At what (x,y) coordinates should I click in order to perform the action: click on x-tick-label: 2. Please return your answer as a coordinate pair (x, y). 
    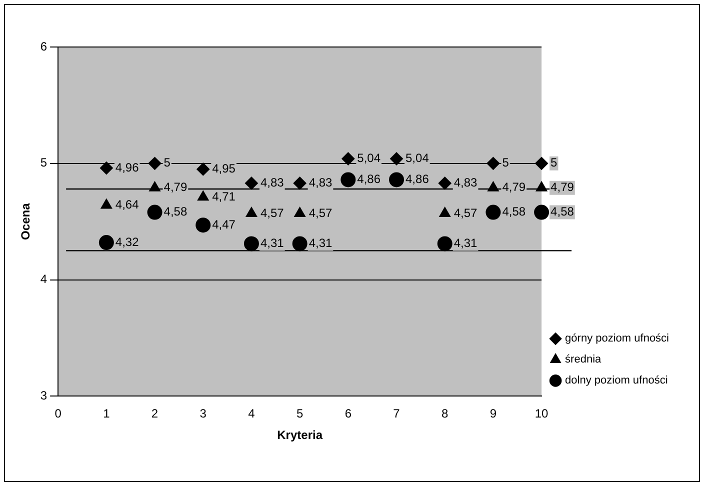
    Looking at the image, I should click on (154, 413).